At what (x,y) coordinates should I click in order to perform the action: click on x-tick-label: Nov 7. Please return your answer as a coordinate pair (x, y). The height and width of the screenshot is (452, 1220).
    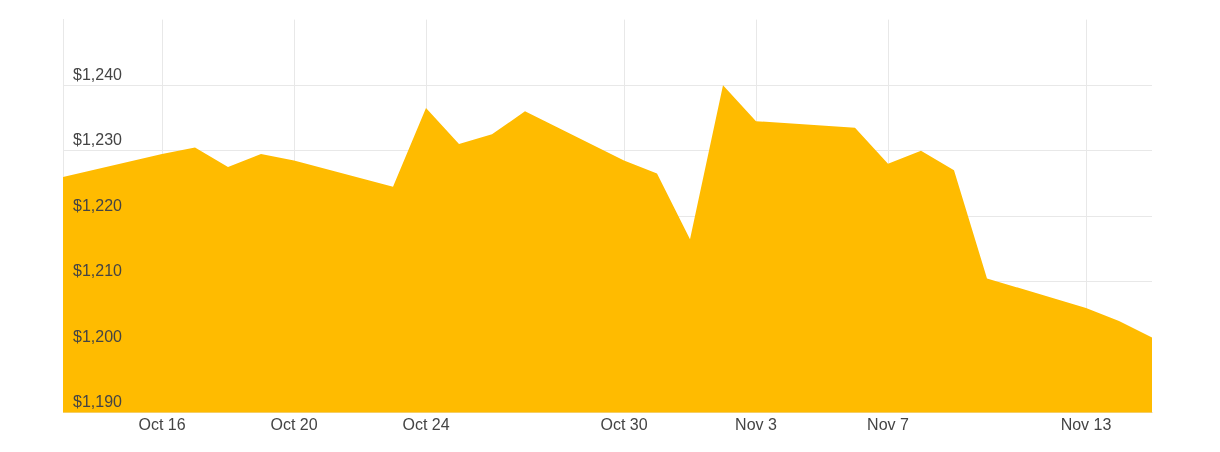
    Looking at the image, I should click on (888, 424).